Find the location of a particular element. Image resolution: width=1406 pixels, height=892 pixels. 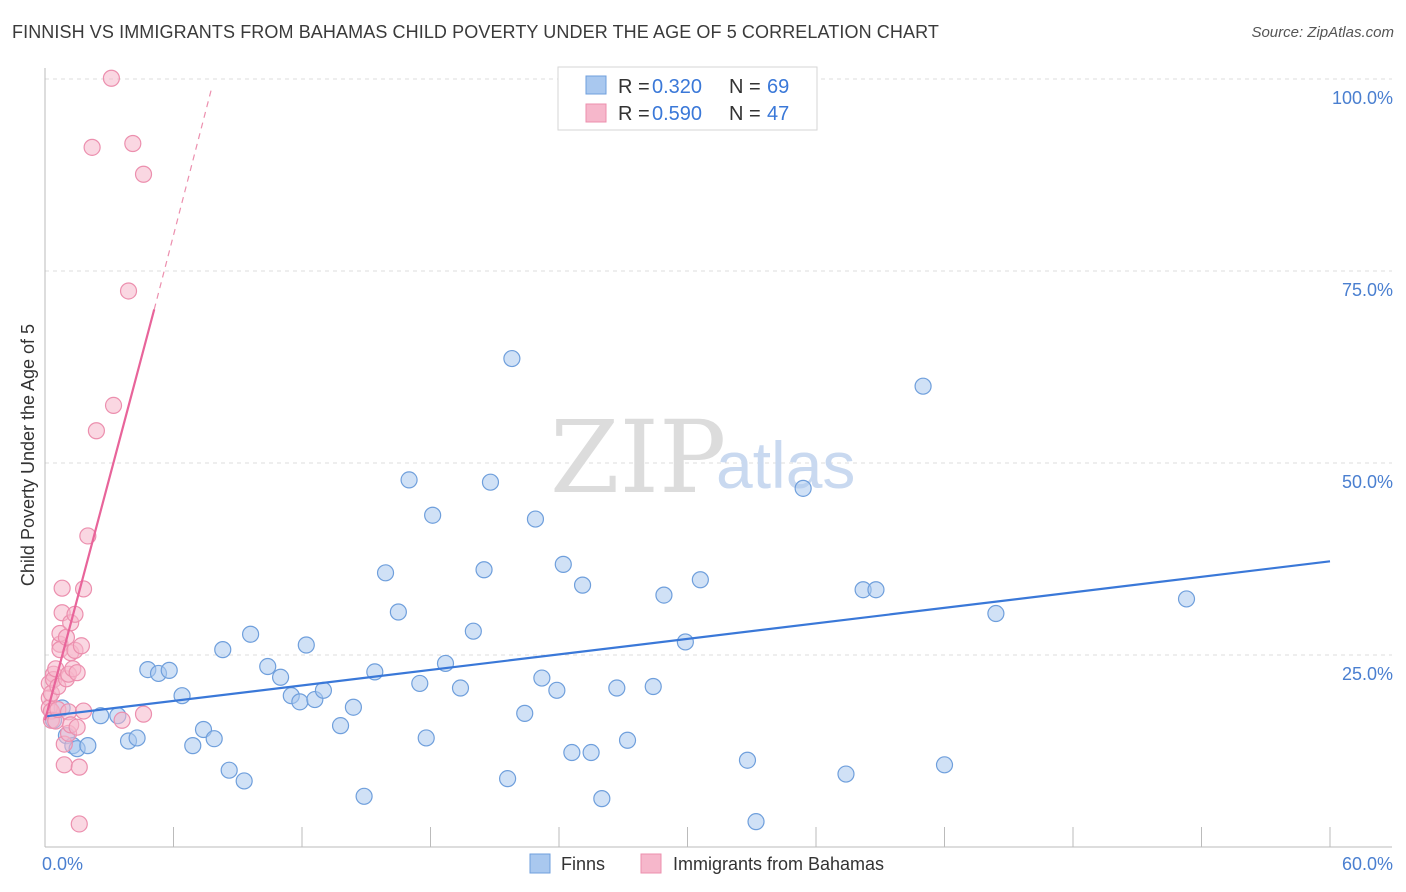

watermark-atlas: atlas is located at coordinates (785, 465).